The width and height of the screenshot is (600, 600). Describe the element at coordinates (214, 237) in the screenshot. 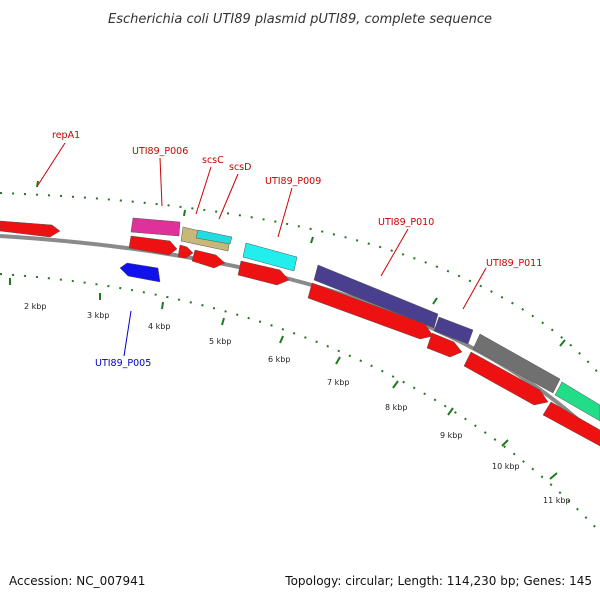

I see `feature-cyan-small` at that location.